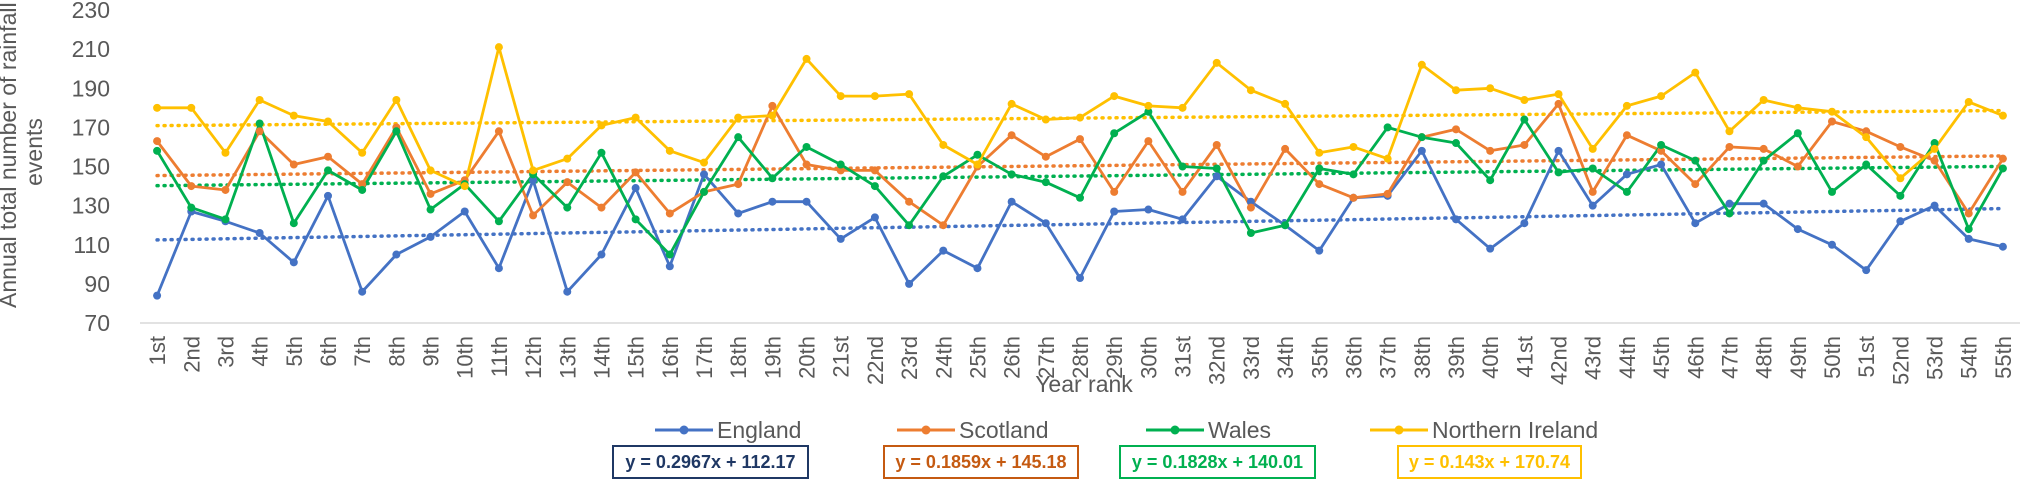  Describe the element at coordinates (670, 357) in the screenshot. I see `x-tick-label: 16th` at that location.